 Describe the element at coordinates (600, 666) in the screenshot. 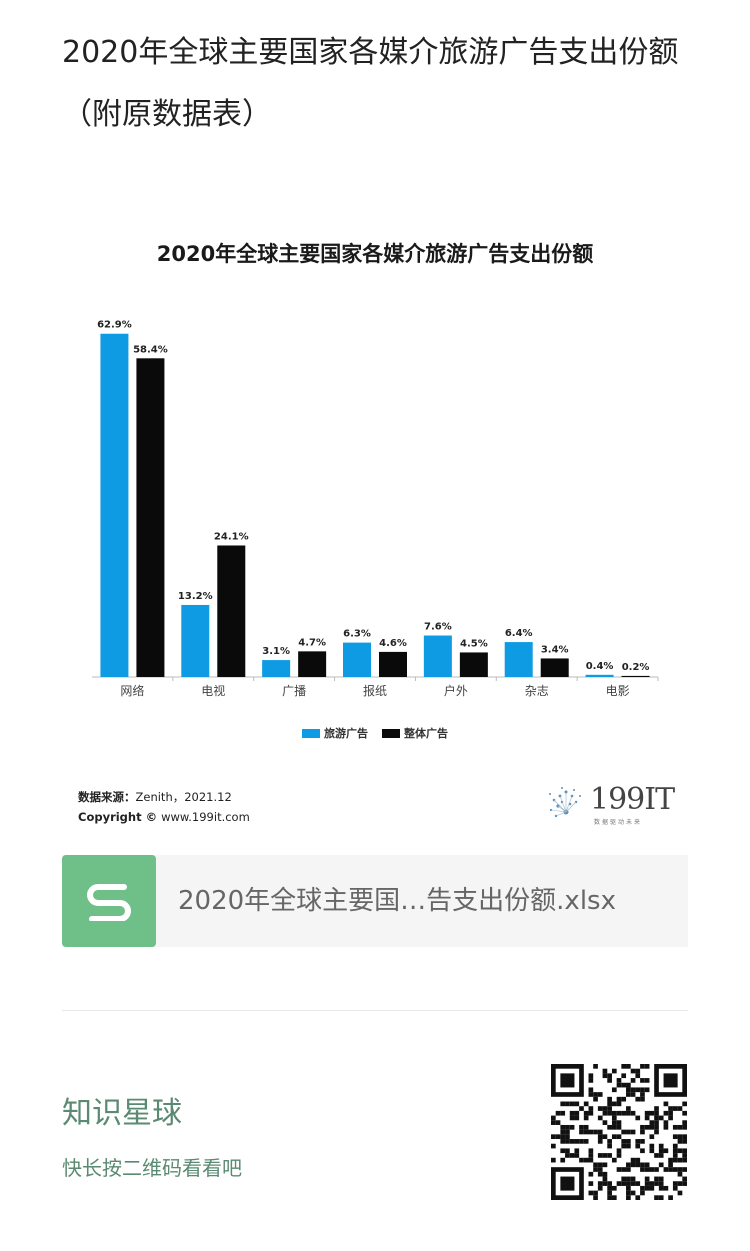

I see `data-label-travel-6: 0.4%` at that location.